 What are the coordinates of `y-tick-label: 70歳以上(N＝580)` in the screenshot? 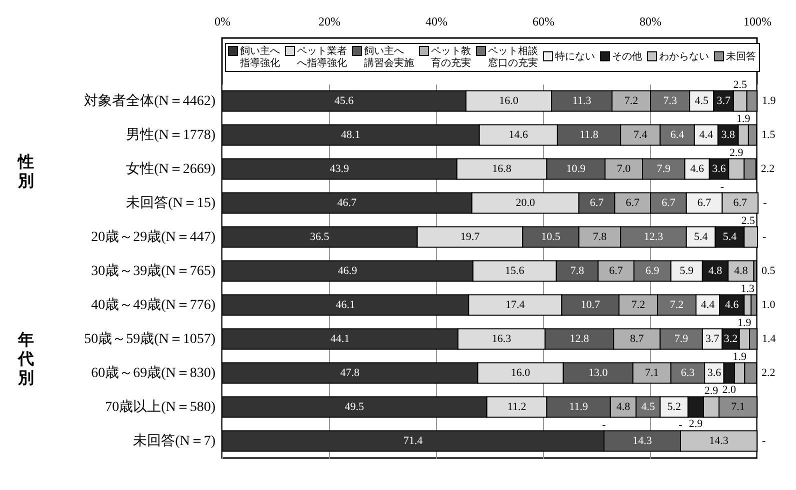 It's located at (160, 407).